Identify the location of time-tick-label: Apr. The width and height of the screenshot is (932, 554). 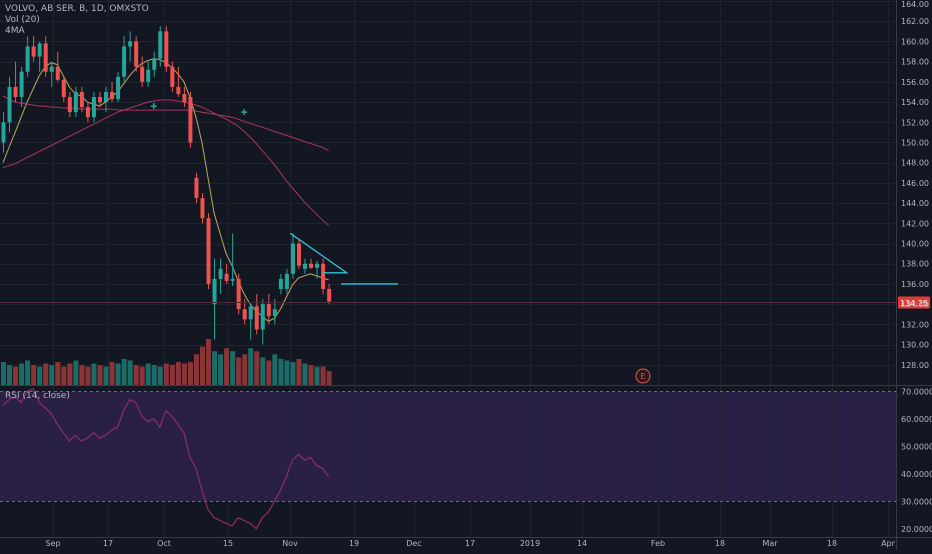
(888, 543).